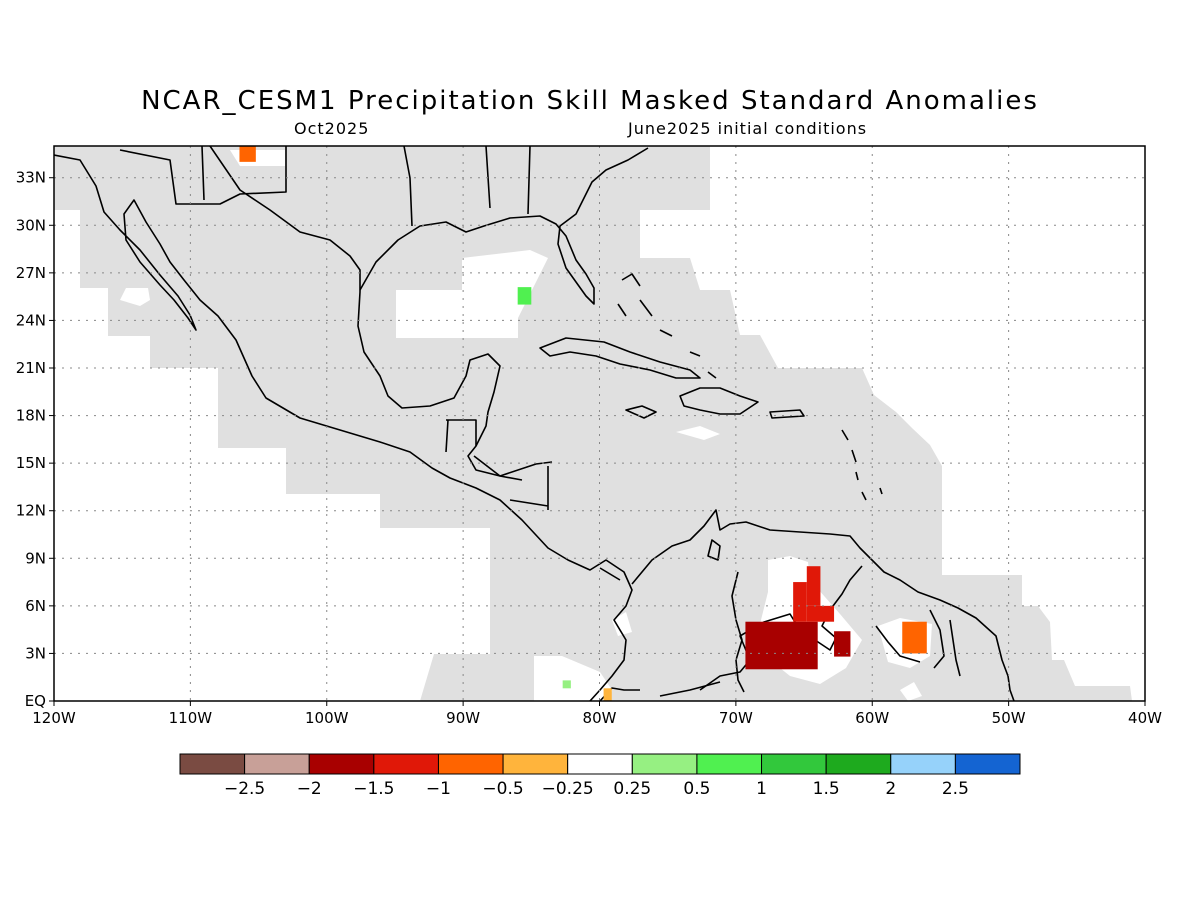 The width and height of the screenshot is (1200, 900). Describe the element at coordinates (332, 128) in the screenshot. I see `forecast-month: Oct2025` at that location.